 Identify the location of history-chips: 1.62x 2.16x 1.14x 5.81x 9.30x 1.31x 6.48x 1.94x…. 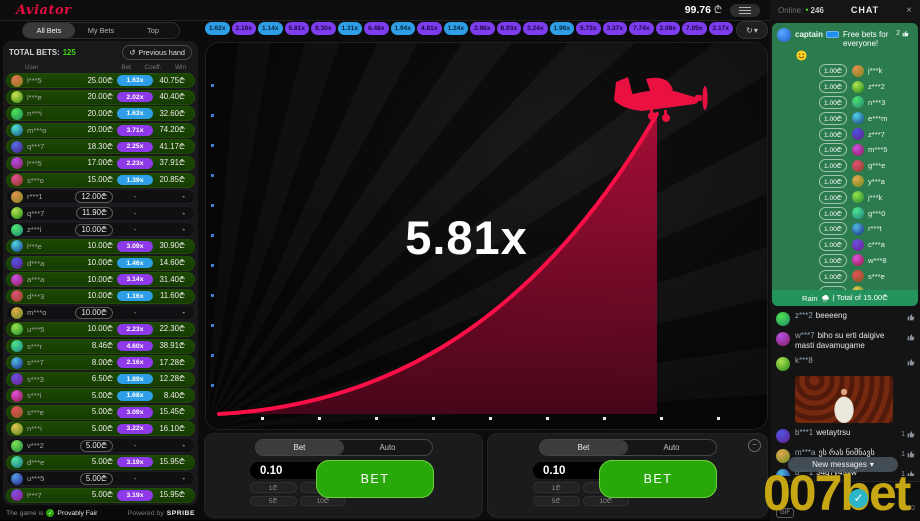
(469, 30).